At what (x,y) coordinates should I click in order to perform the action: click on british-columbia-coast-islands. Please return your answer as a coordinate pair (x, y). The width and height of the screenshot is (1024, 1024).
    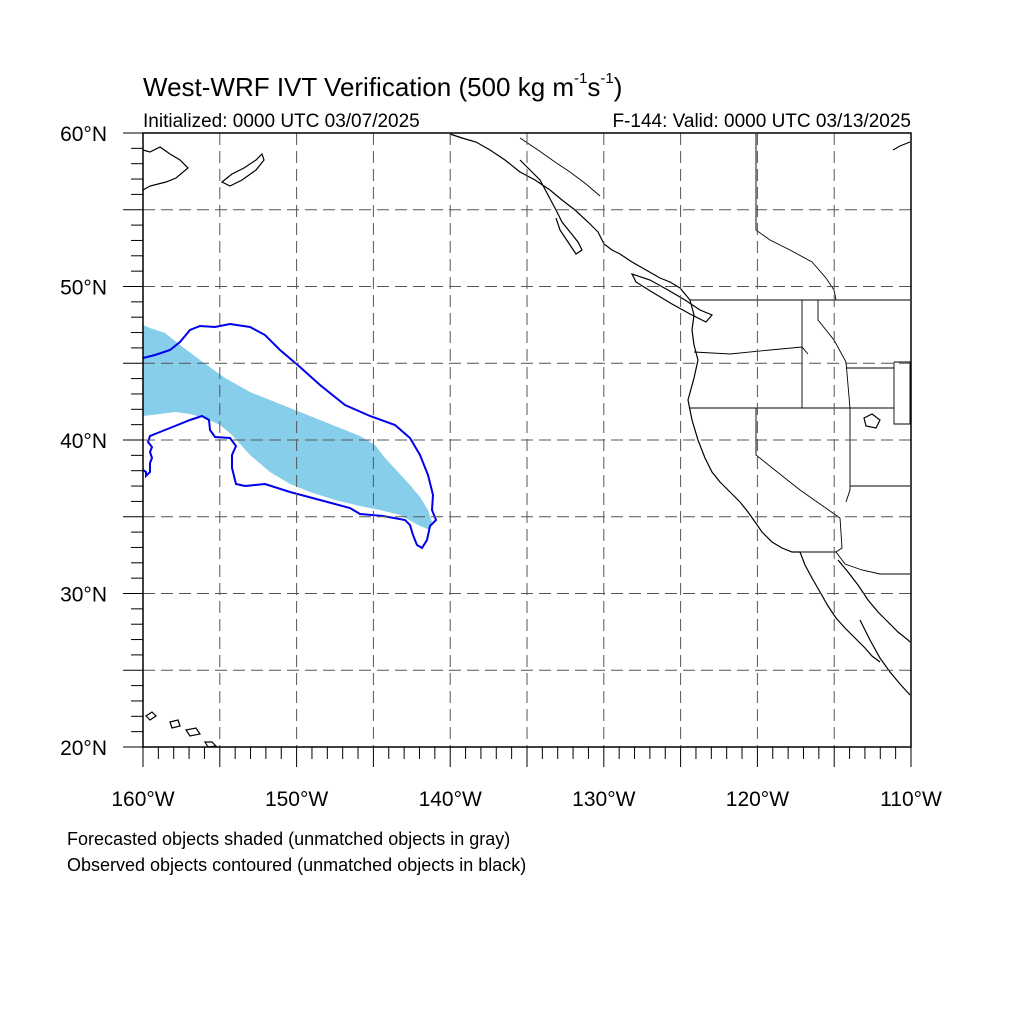
    Looking at the image, I should click on (551, 207).